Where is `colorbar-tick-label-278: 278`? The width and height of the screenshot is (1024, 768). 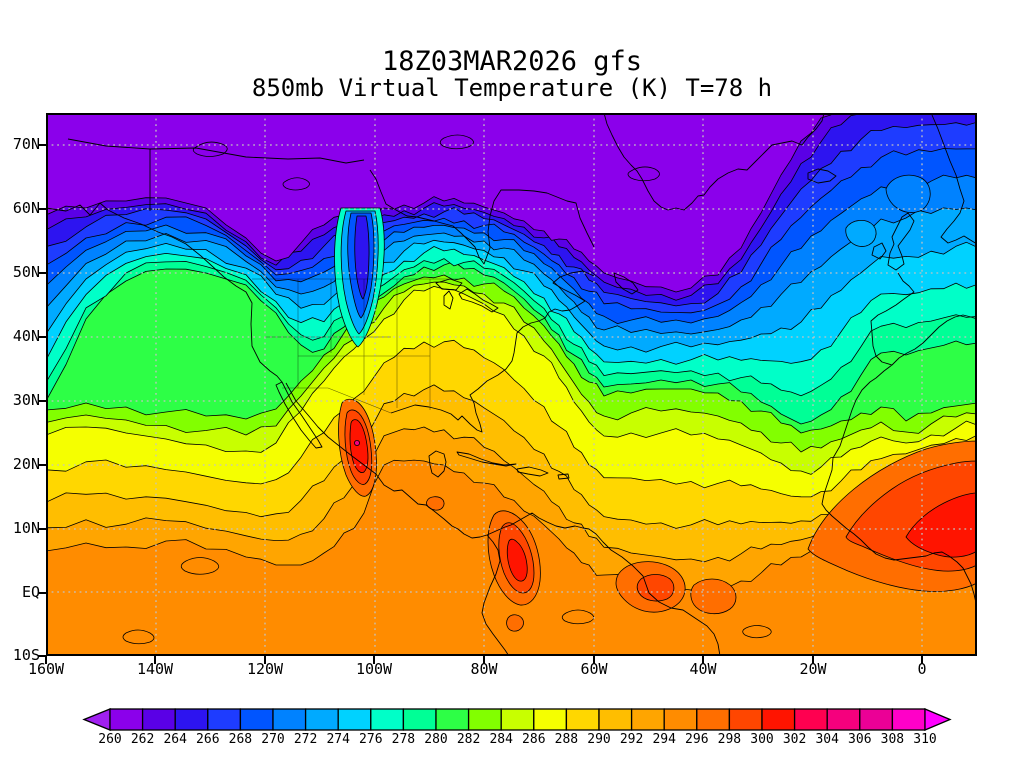 colorbar-tick-label-278: 278 is located at coordinates (403, 739).